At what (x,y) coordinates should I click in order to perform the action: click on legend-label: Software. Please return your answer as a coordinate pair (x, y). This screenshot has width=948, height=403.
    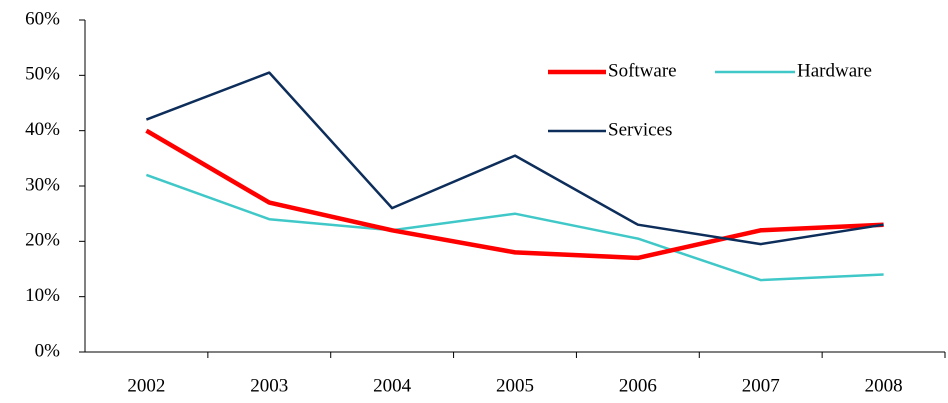
    Looking at the image, I should click on (642, 70).